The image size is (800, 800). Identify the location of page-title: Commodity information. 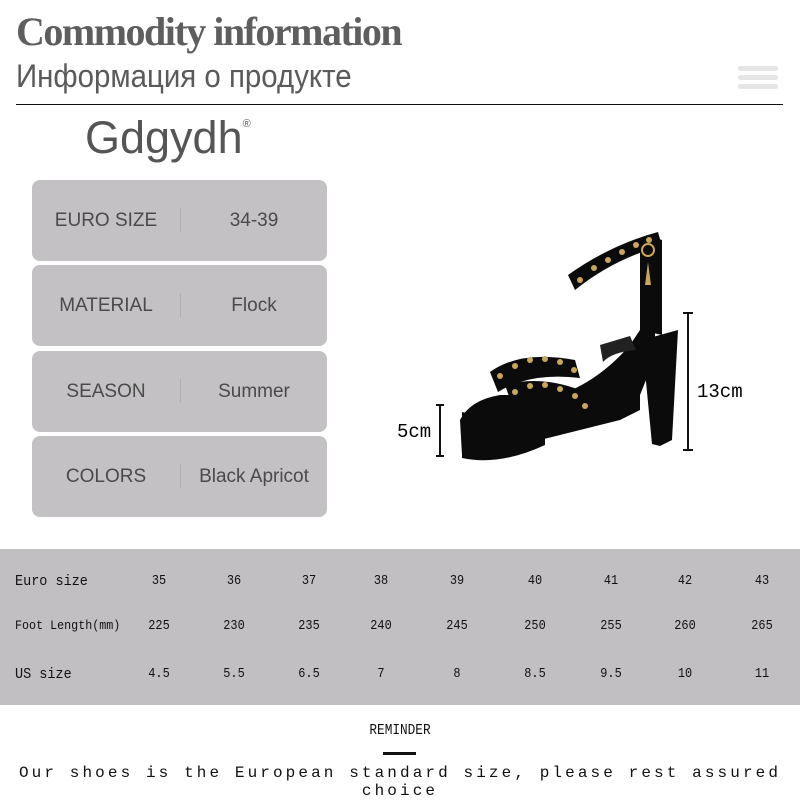
(209, 31).